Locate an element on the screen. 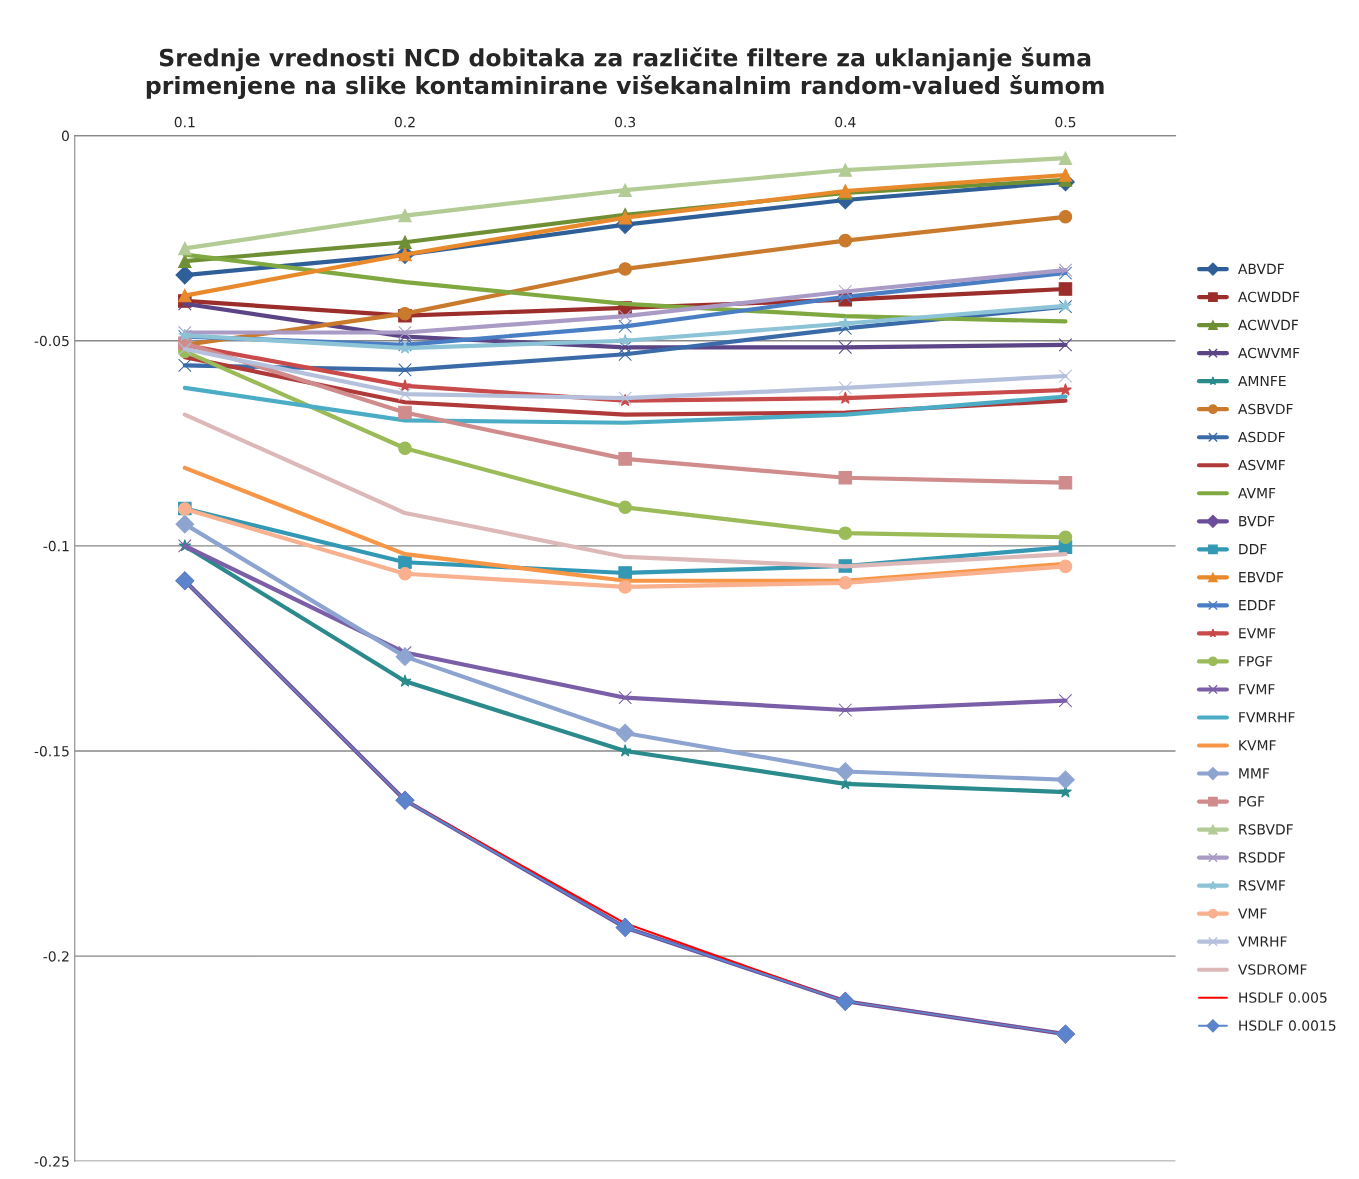 The height and width of the screenshot is (1179, 1359). legend-label: ASDDF is located at coordinates (1261, 437).